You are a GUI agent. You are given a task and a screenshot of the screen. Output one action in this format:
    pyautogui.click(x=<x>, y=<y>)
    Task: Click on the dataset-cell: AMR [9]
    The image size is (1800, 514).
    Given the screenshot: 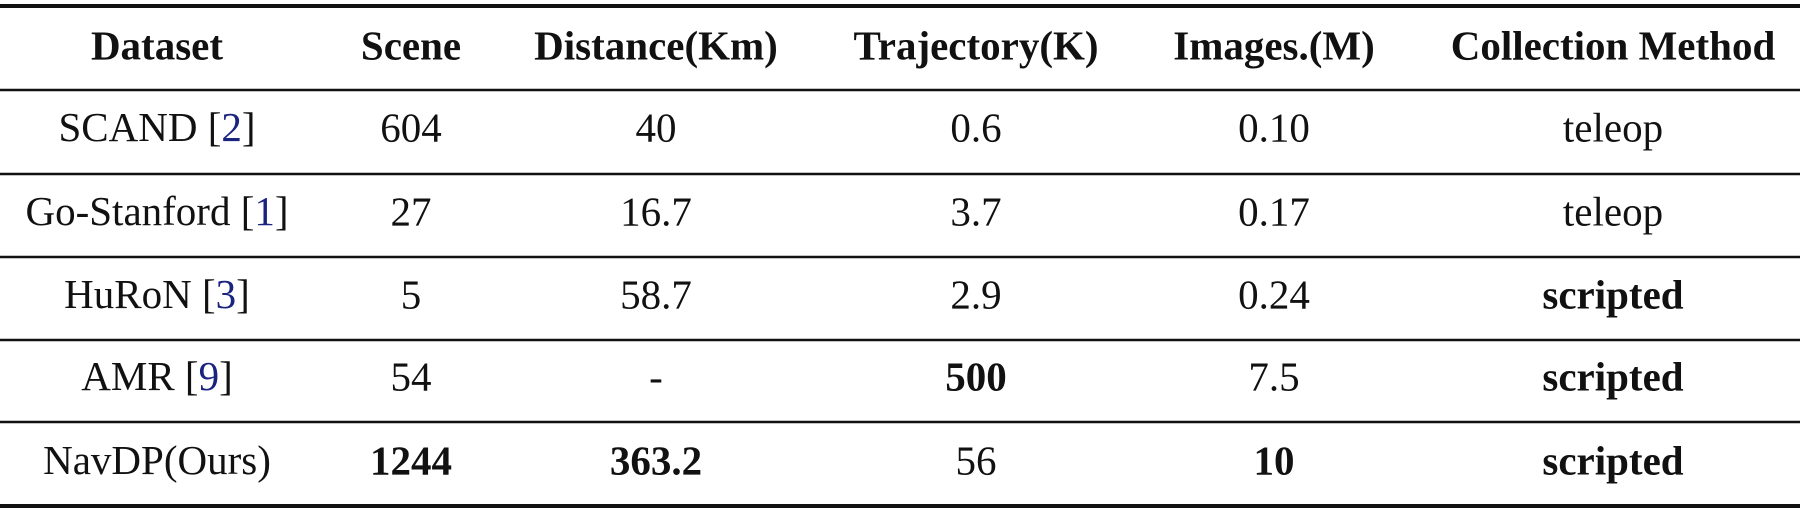 What is the action you would take?
    pyautogui.click(x=156, y=376)
    